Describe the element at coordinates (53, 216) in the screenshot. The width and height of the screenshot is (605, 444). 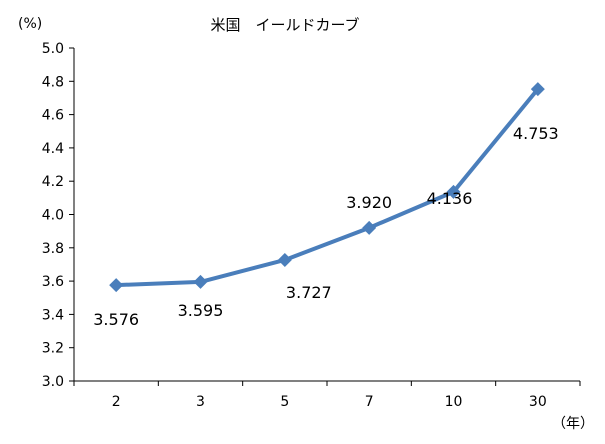
I see `y-tick-label: 4.0` at that location.